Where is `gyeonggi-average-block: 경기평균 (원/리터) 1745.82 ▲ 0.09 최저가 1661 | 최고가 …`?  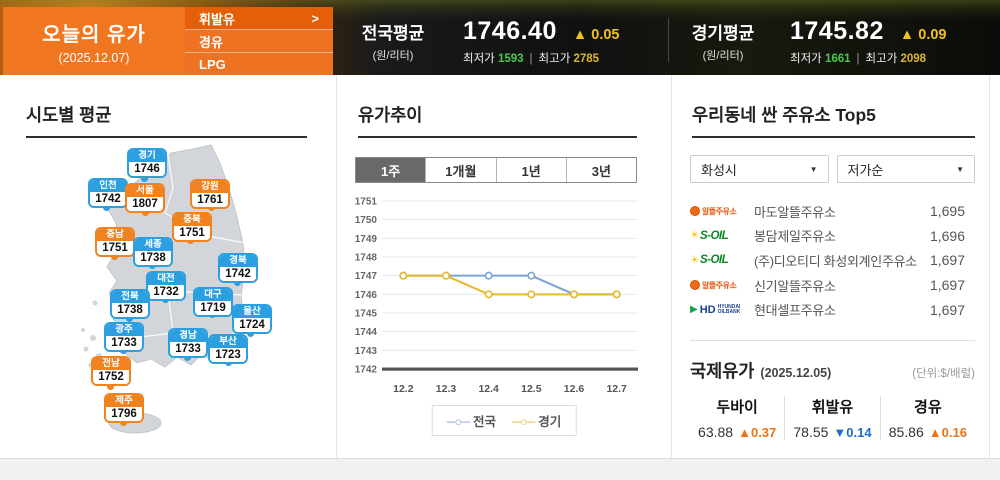 gyeonggi-average-block: 경기평균 (원/리터) 1745.82 ▲ 0.09 최저가 1661 | 최고가 … is located at coordinates (833, 41).